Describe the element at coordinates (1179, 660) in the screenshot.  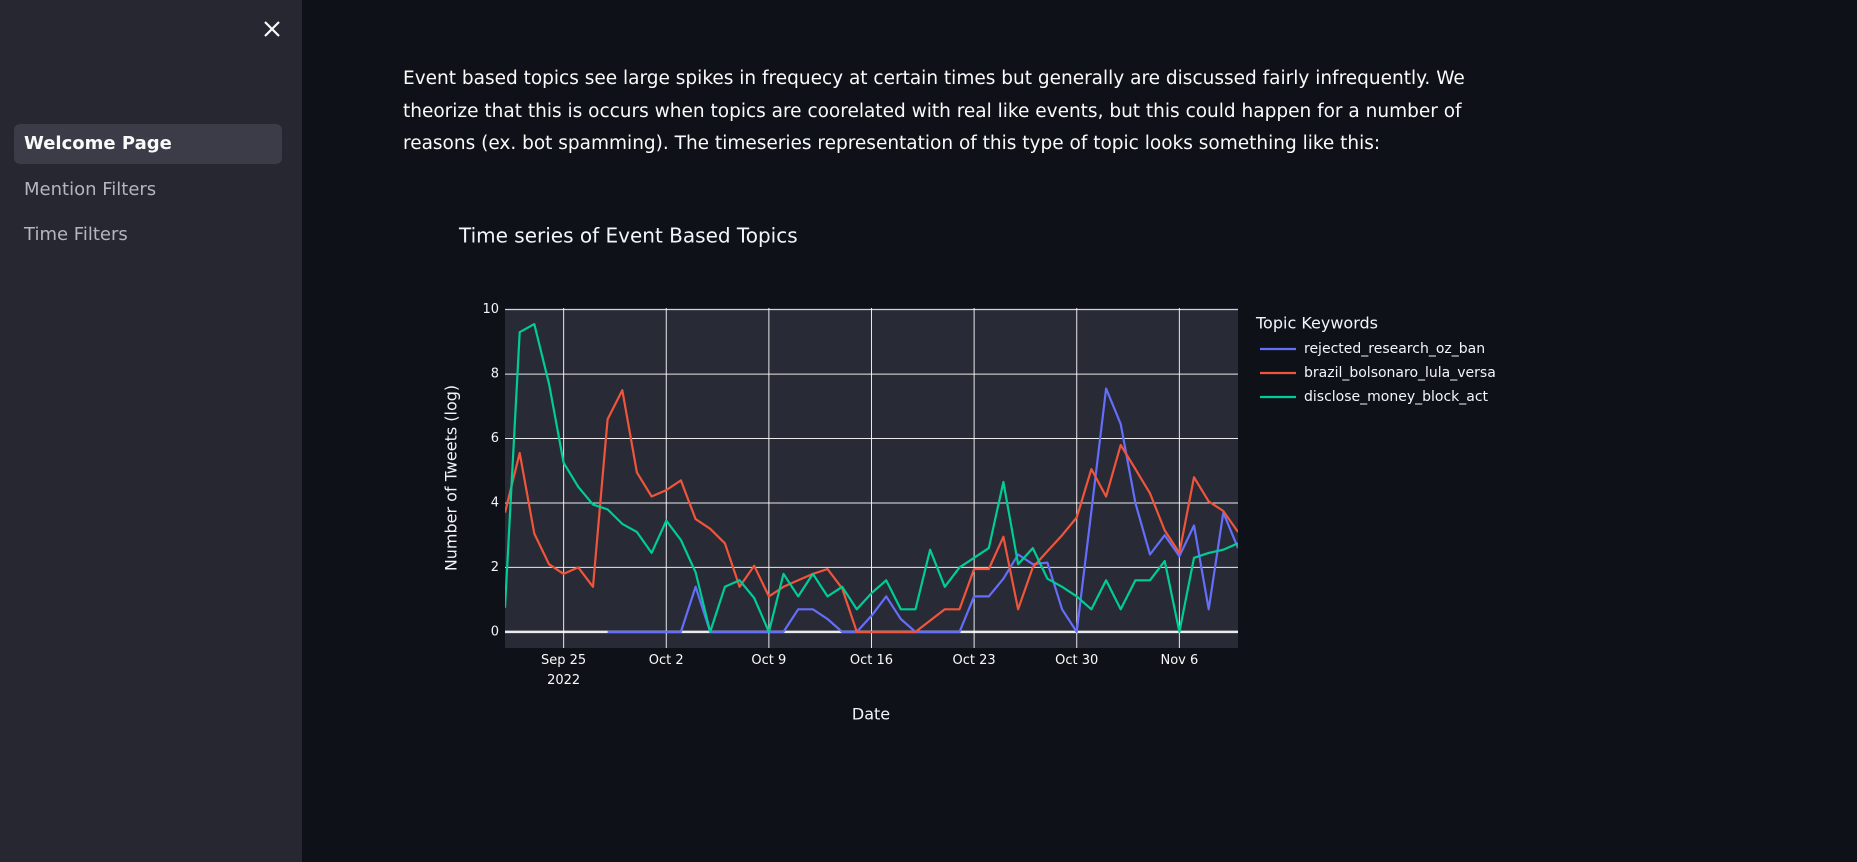
I see `x-tick-label: Nov 6` at that location.